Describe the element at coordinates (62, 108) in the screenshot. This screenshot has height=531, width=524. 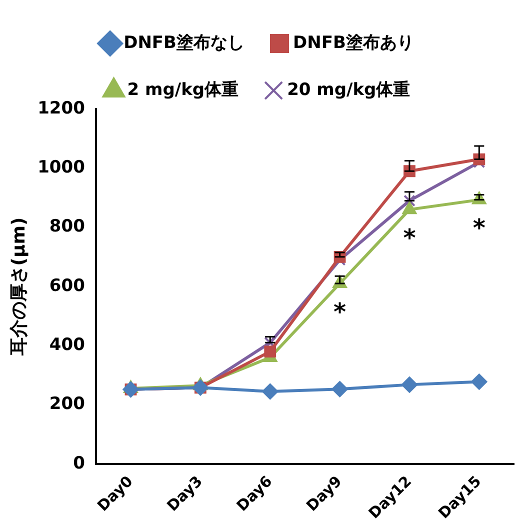
I see `y-tick-label: 1200` at that location.